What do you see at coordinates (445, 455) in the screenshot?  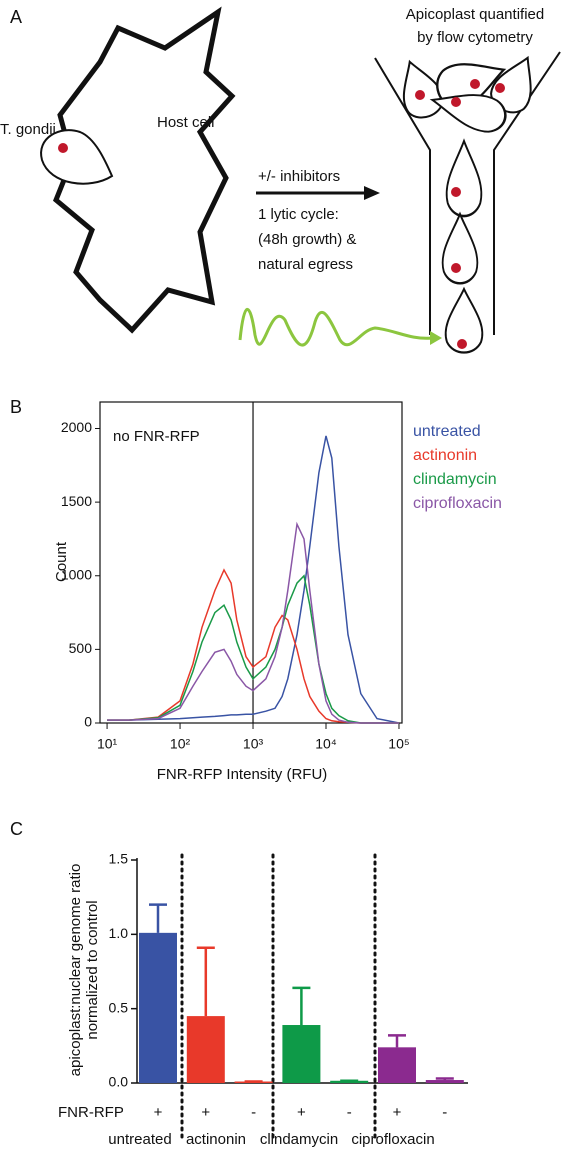 I see `legend-entry: actinonin` at bounding box center [445, 455].